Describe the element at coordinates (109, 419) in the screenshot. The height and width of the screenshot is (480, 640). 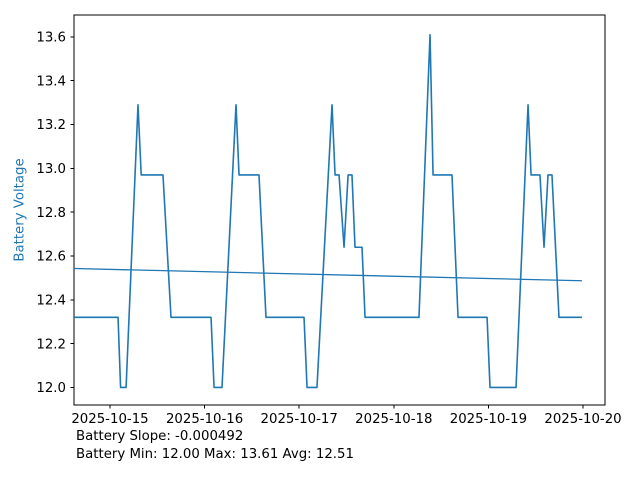
I see `x-tick-label: 2025-10-15` at that location.